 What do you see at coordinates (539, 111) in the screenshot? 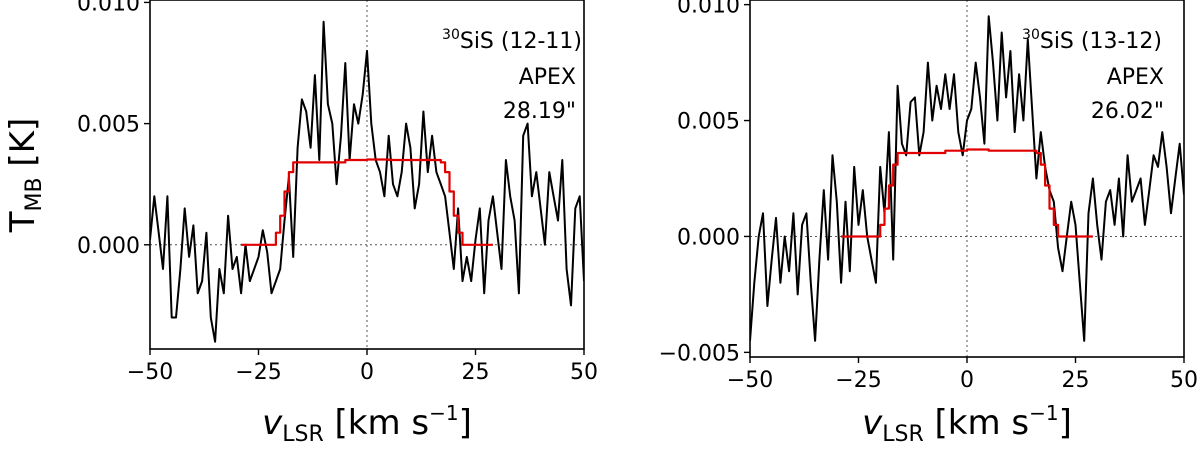
I see `beam-label: 28.19"` at bounding box center [539, 111].